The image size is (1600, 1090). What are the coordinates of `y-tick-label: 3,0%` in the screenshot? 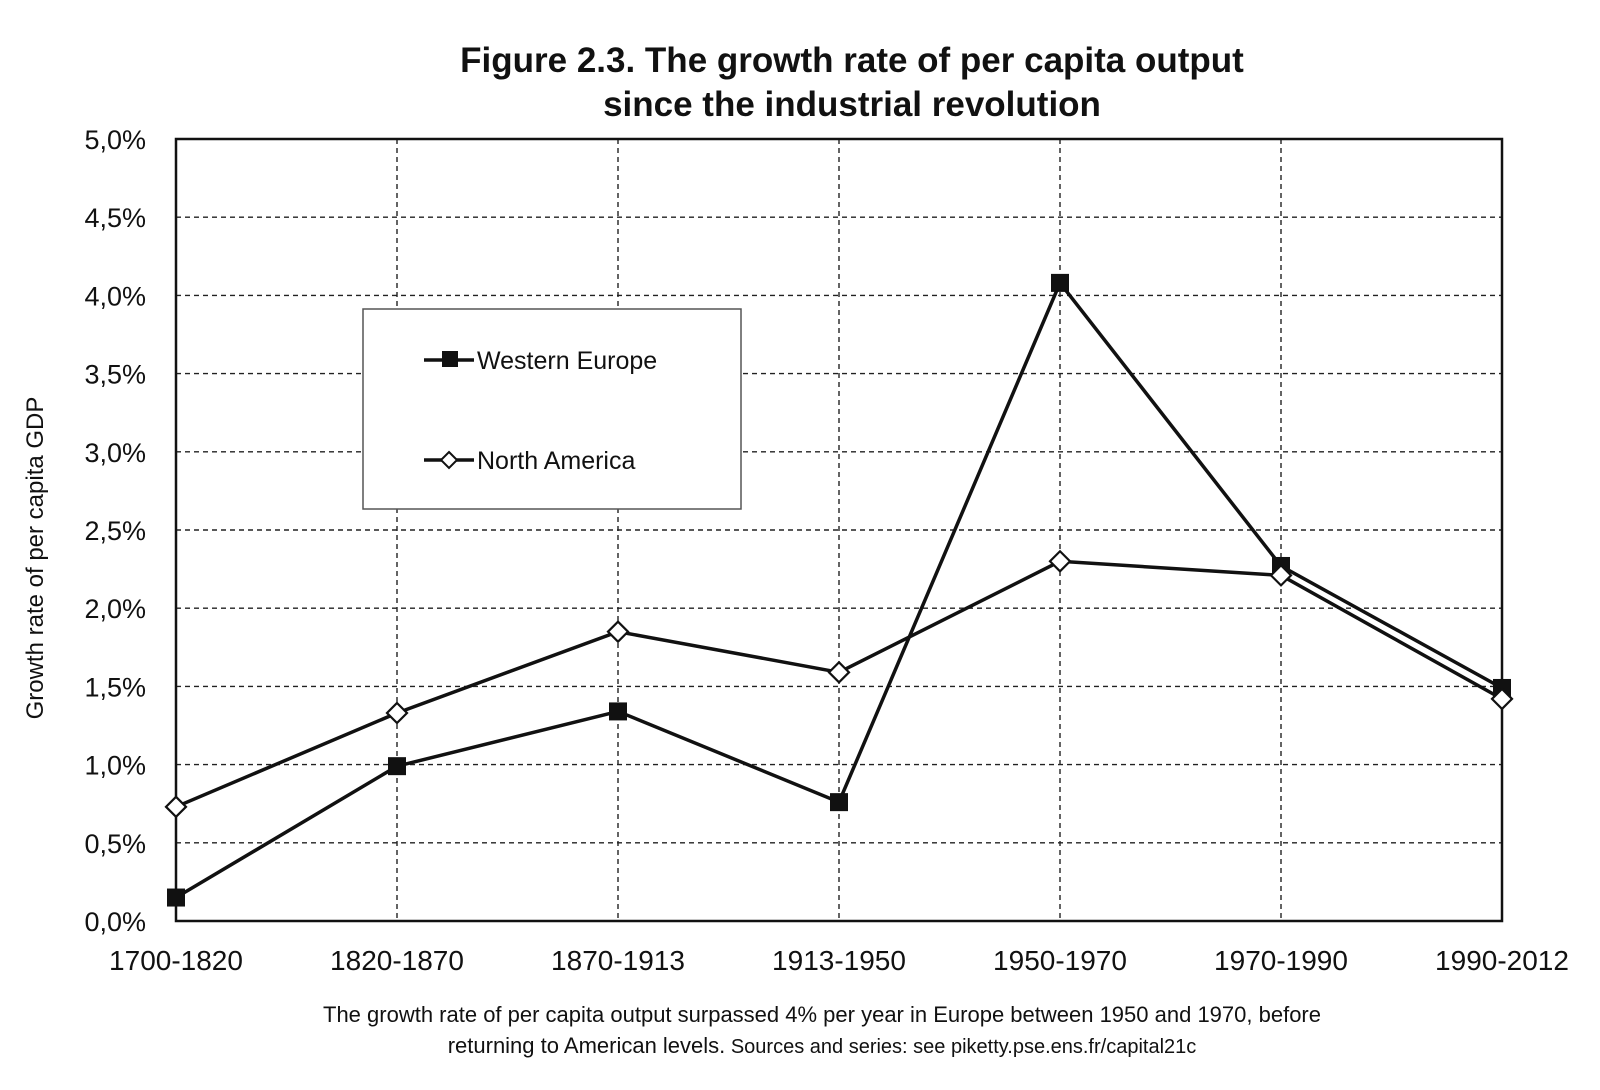 It's located at (115, 453).